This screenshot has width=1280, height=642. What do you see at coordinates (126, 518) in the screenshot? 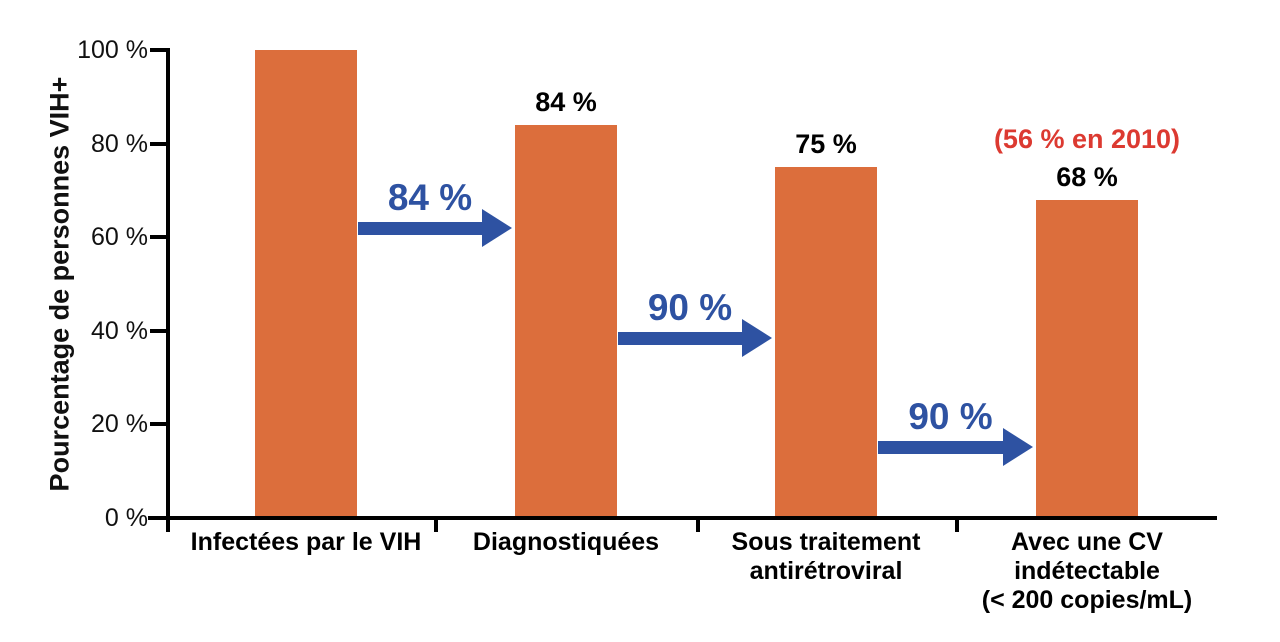
I see `y-tick-label: 0 %` at bounding box center [126, 518].